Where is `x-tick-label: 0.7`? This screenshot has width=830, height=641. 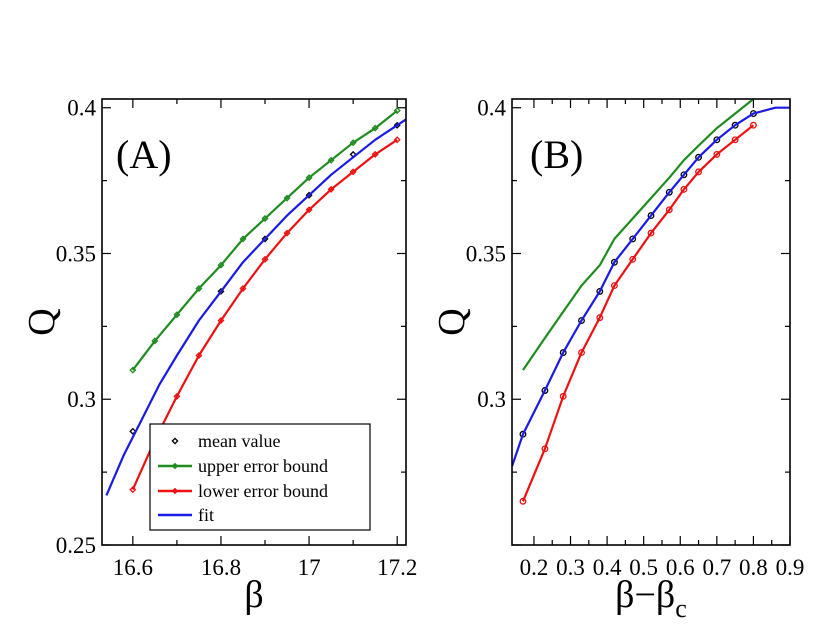 x-tick-label: 0.7 is located at coordinates (716, 567).